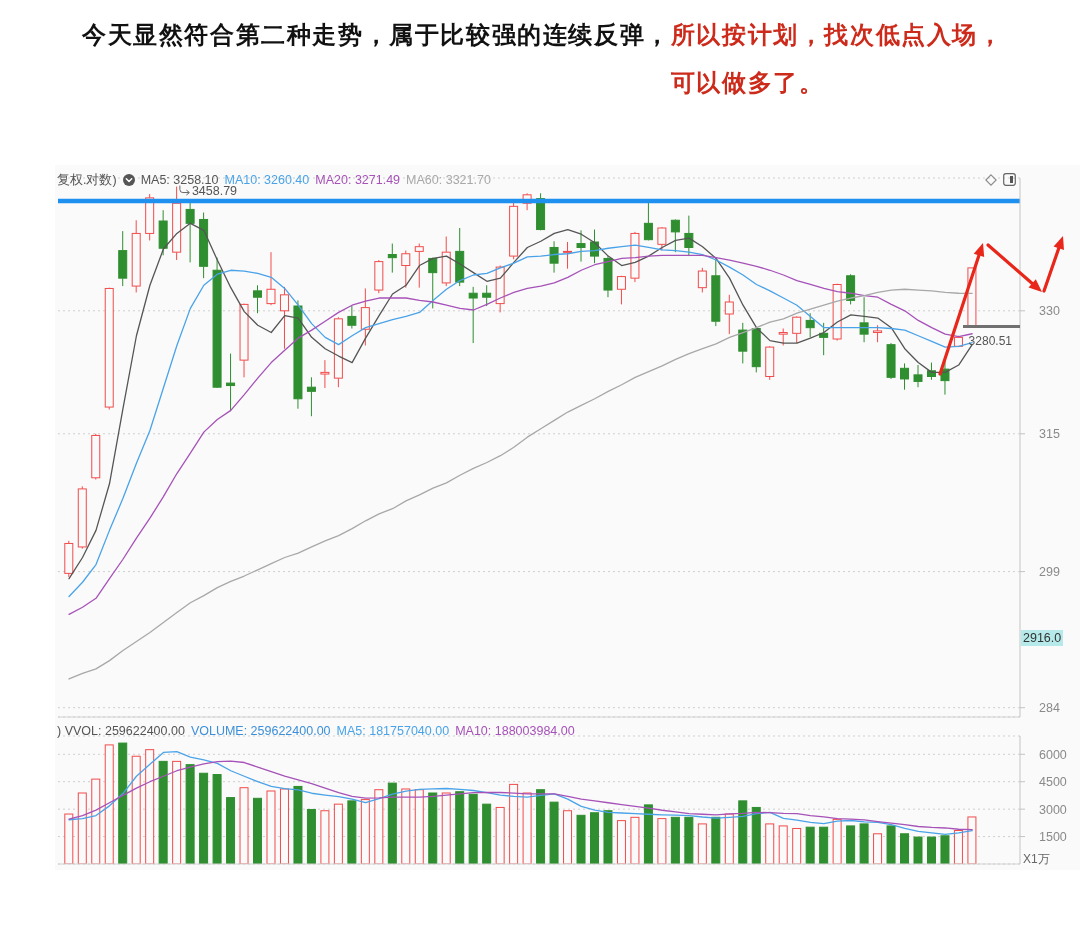  I want to click on y-tick-label: 1500, so click(1053, 837).